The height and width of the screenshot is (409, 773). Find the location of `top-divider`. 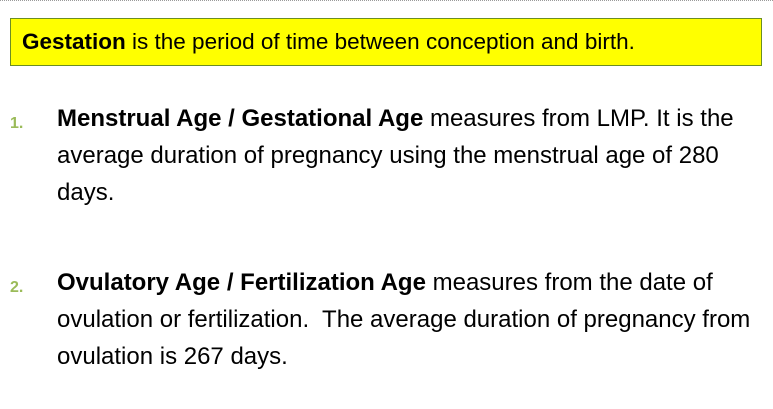

top-divider is located at coordinates (386, 0).